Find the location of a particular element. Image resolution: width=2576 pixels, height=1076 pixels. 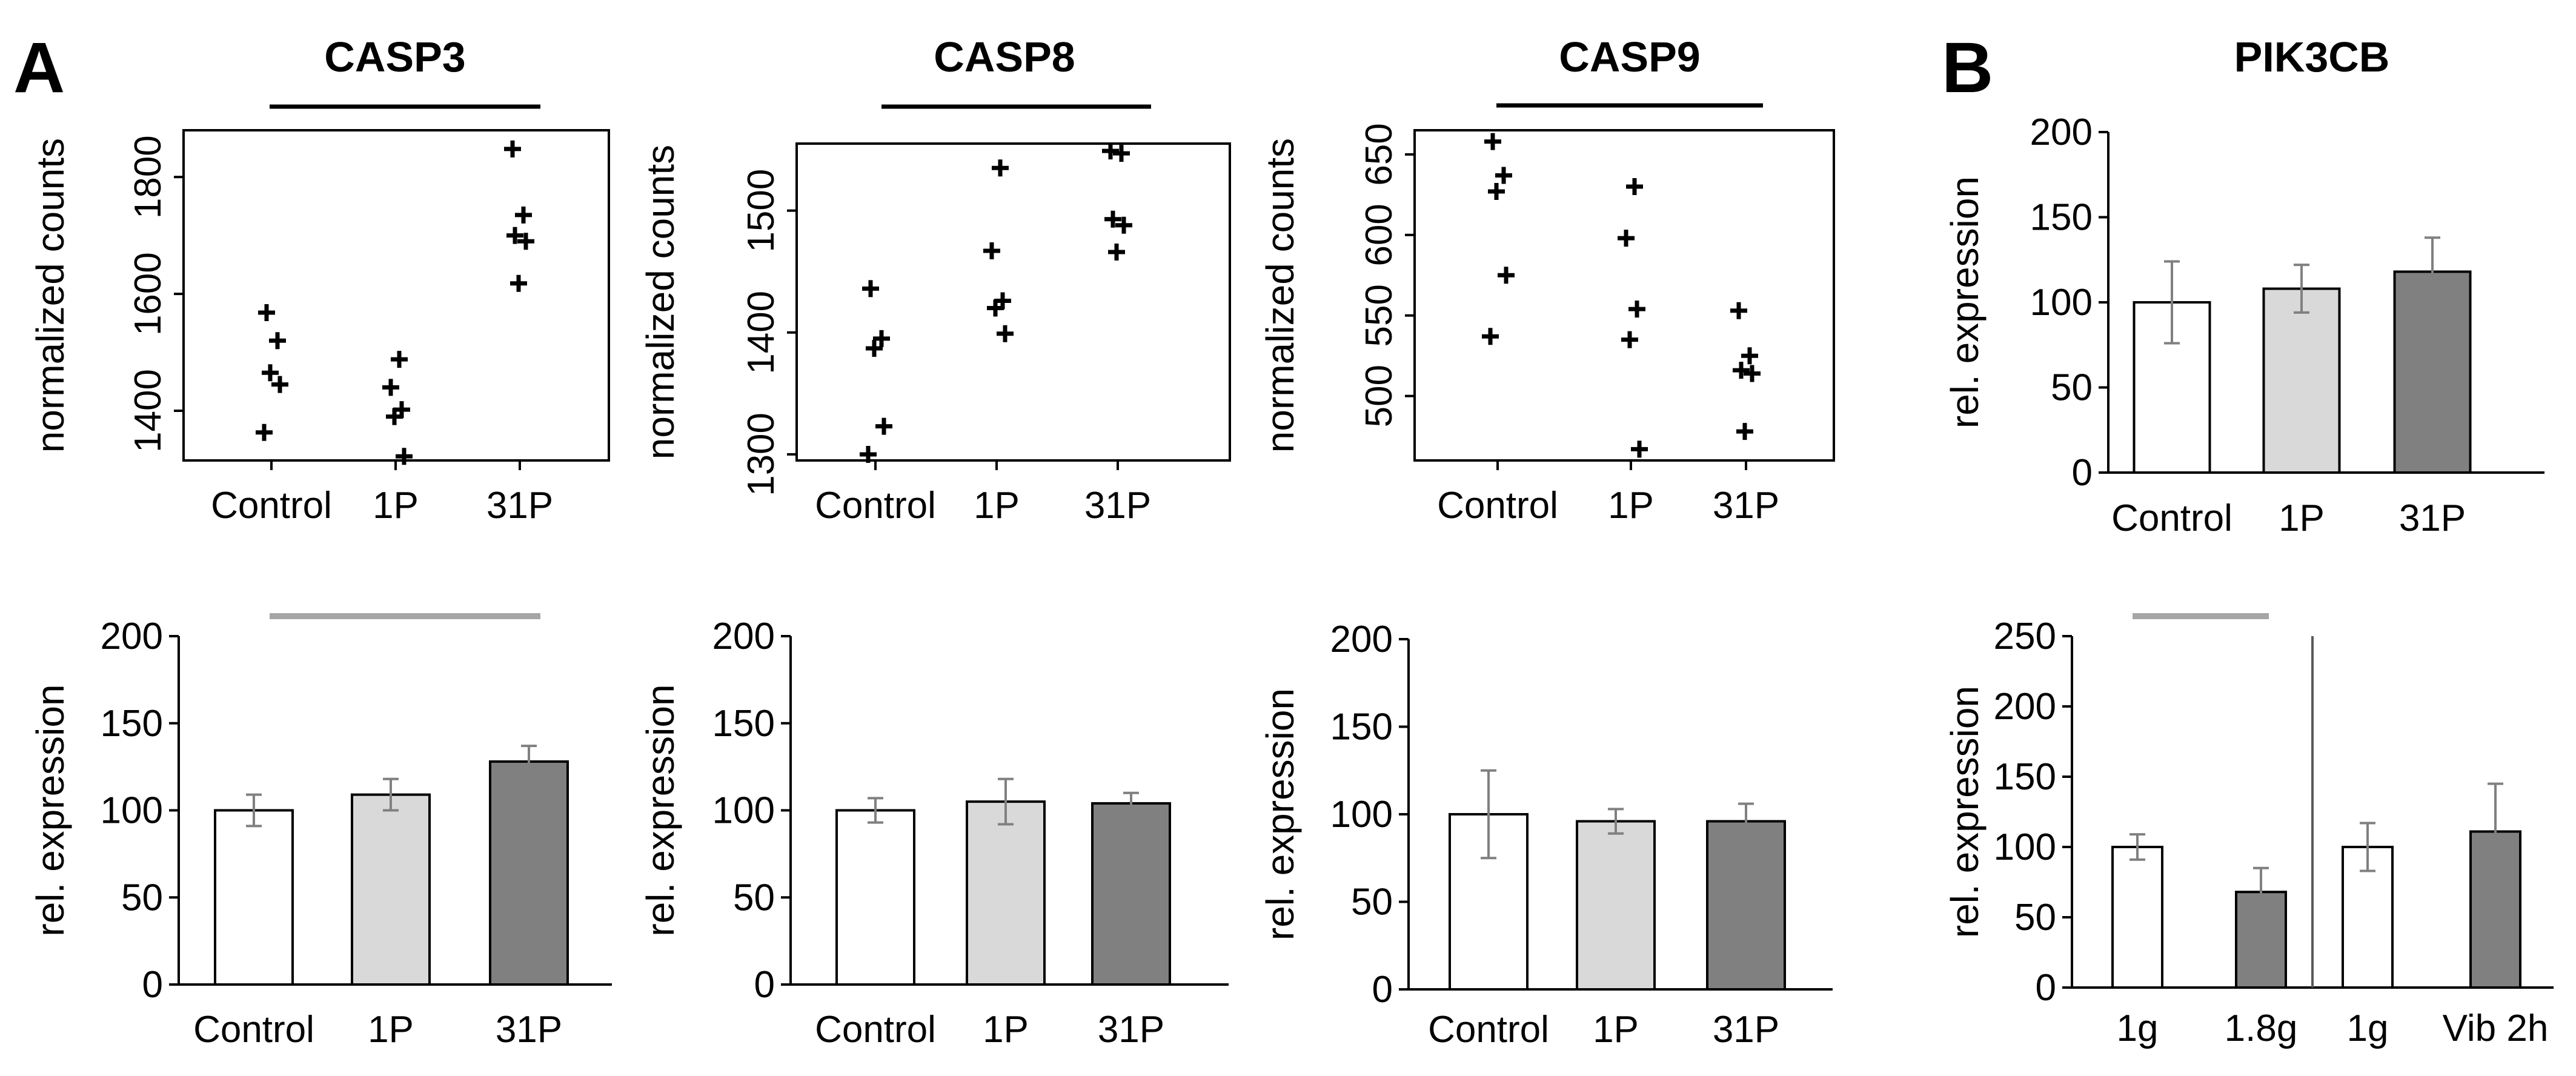

pik3cb-bar-chart: rel. expression 0 50 100 150 200 Control 1P 31P is located at coordinates (2243, 325).